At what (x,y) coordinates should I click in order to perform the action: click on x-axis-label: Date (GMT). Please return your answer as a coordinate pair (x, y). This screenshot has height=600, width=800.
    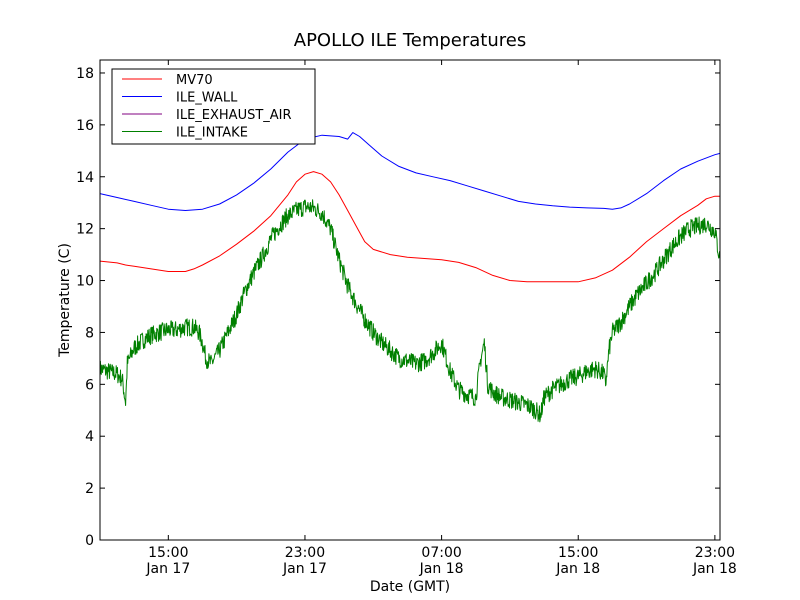
    Looking at the image, I should click on (410, 587).